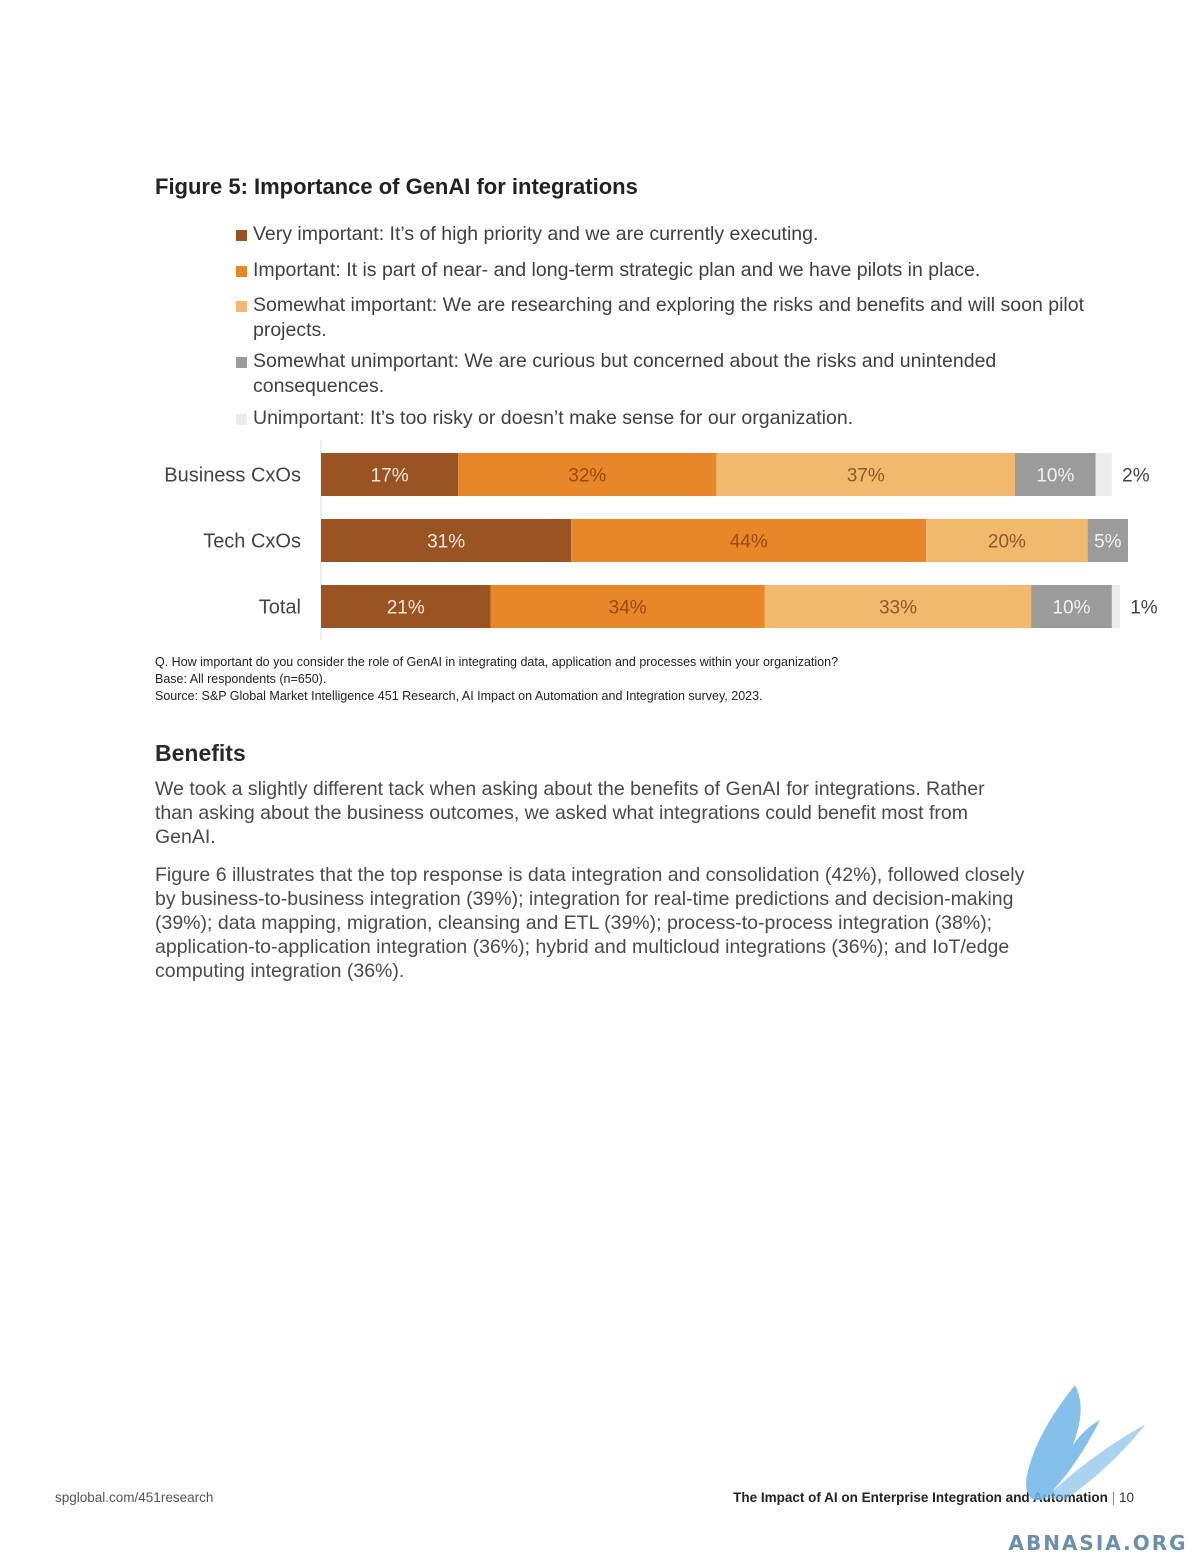  Describe the element at coordinates (200, 753) in the screenshot. I see `section-heading-benefits: Benefits` at that location.